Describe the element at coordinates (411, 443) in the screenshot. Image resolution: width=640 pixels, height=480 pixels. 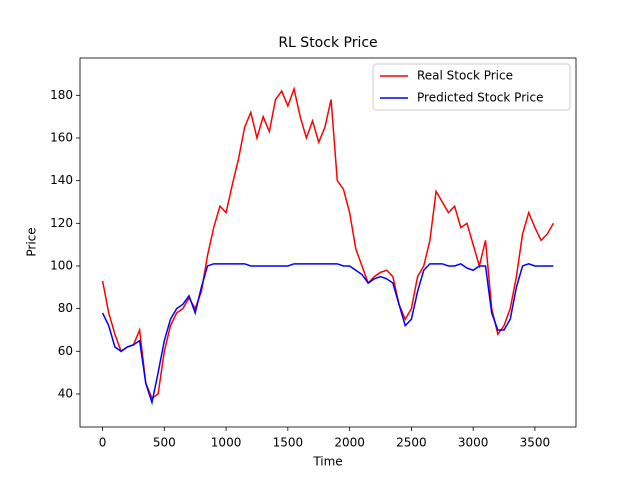
I see `x-tick-label: 2500` at that location.